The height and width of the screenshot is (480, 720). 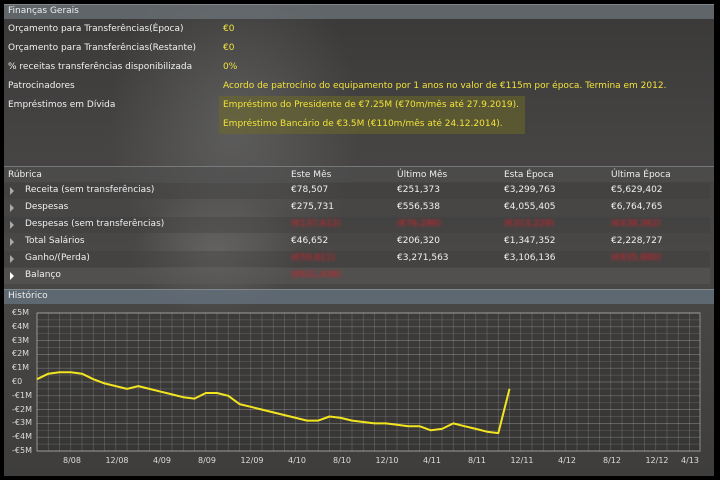 What do you see at coordinates (22, 437) in the screenshot?
I see `y-tick-label: -€4M` at bounding box center [22, 437].